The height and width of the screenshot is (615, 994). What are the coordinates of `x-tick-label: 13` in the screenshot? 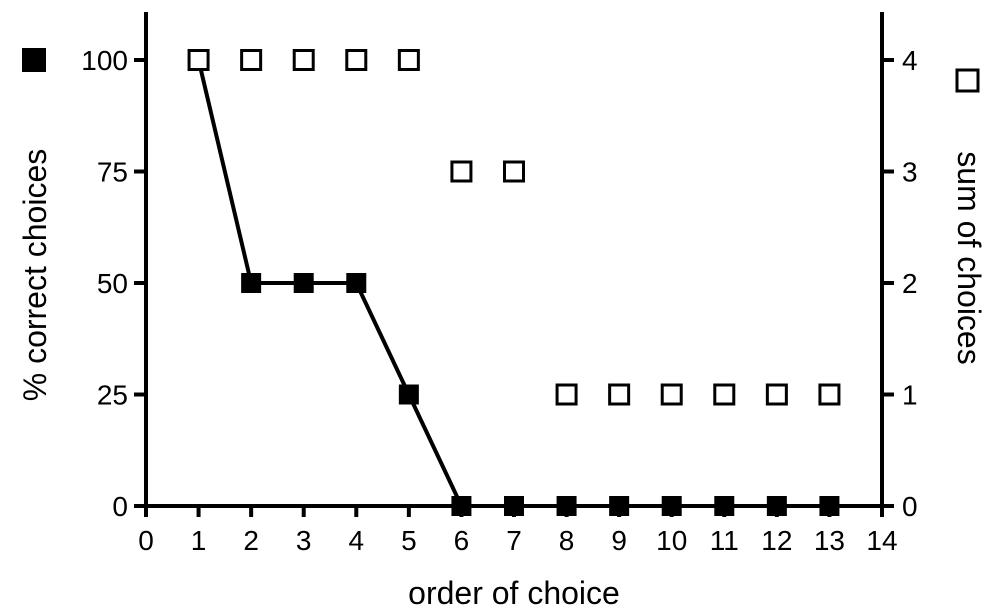 It's located at (829, 540).